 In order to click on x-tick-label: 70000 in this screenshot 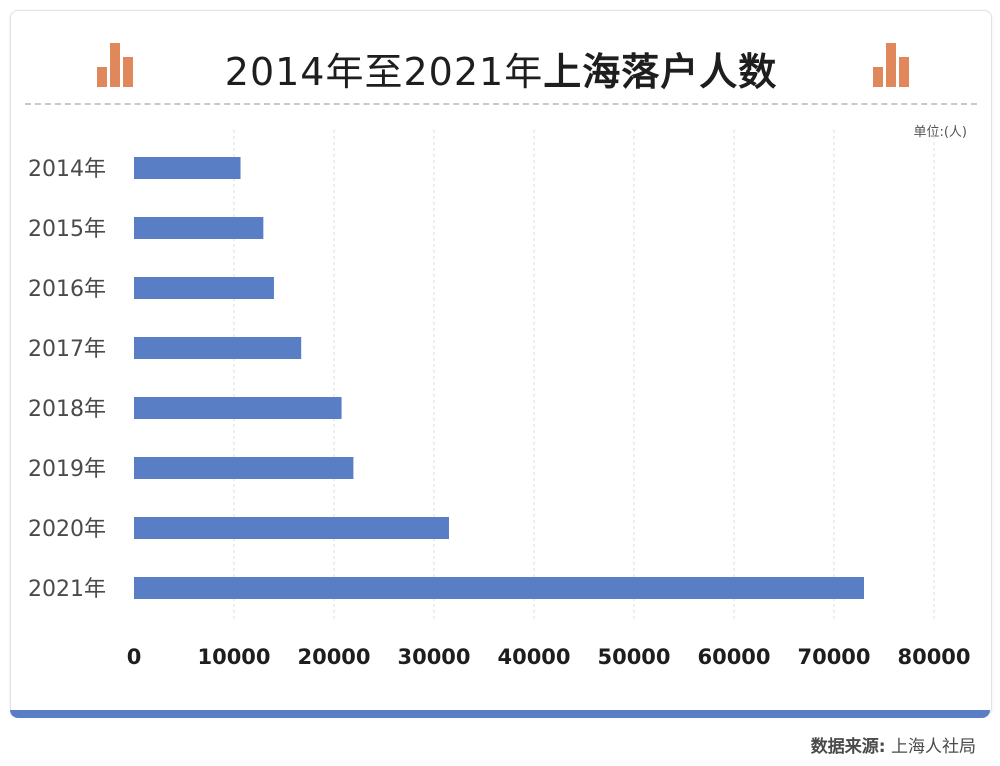, I will do `click(833, 657)`.